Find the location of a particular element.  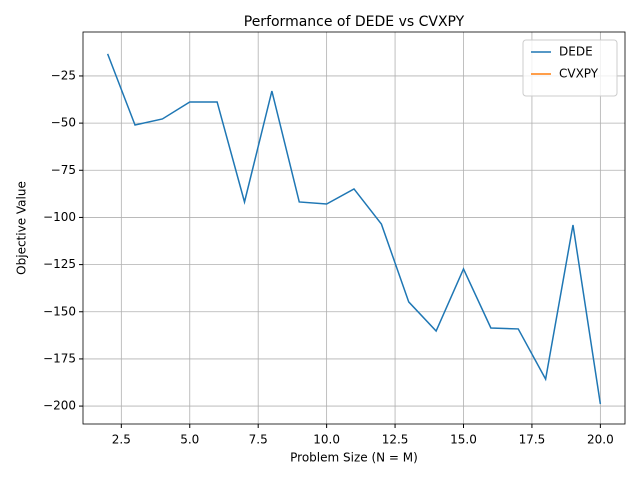

x-tick-label: 7.5 is located at coordinates (258, 440).